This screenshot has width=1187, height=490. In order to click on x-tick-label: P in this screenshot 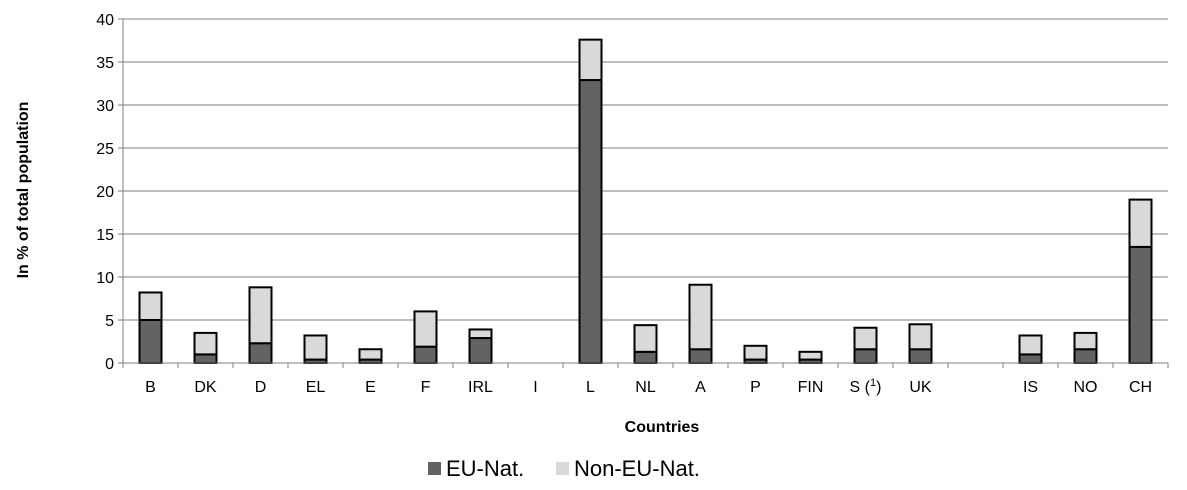, I will do `click(755, 387)`.